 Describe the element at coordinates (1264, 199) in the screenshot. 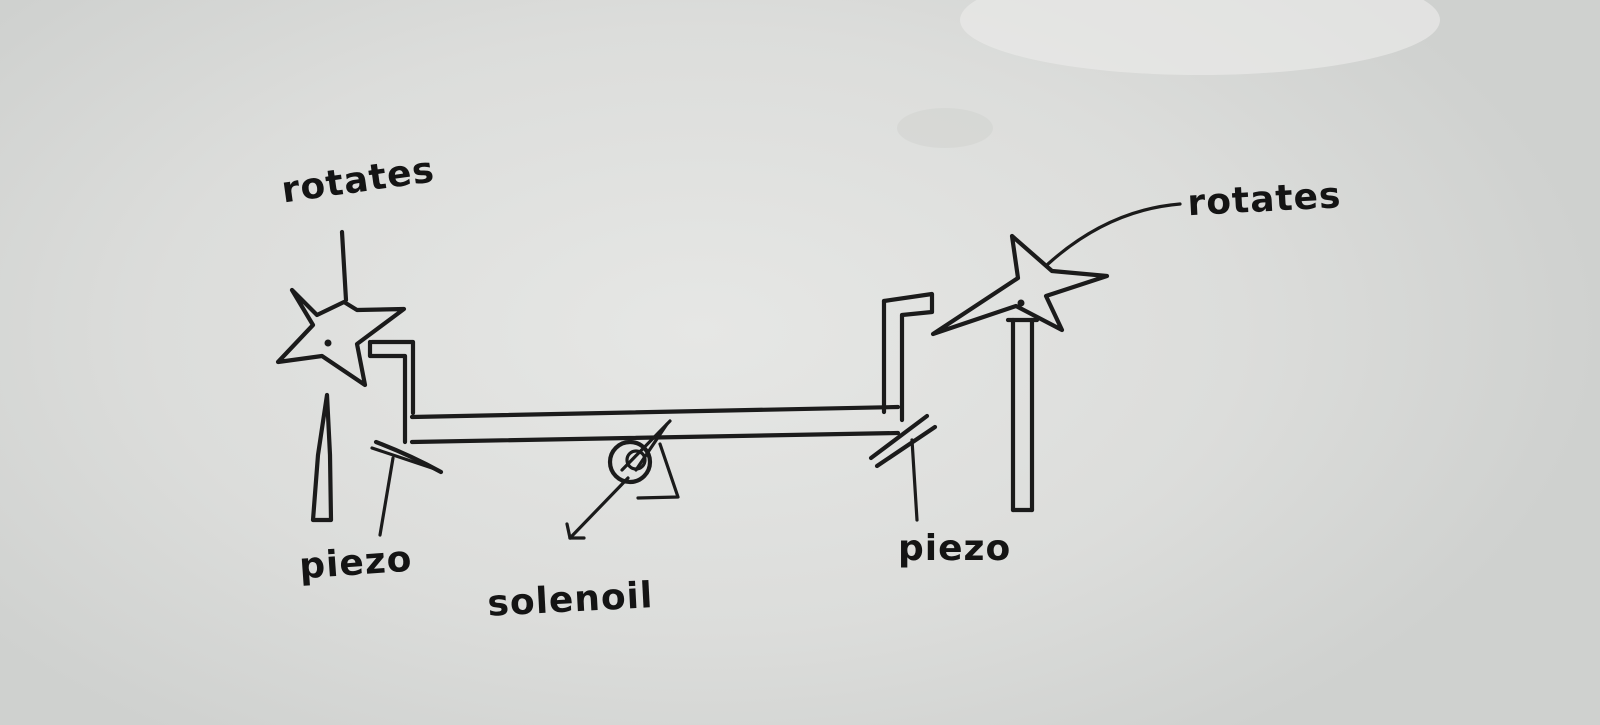

I see `right-rotates-label: rotates` at that location.